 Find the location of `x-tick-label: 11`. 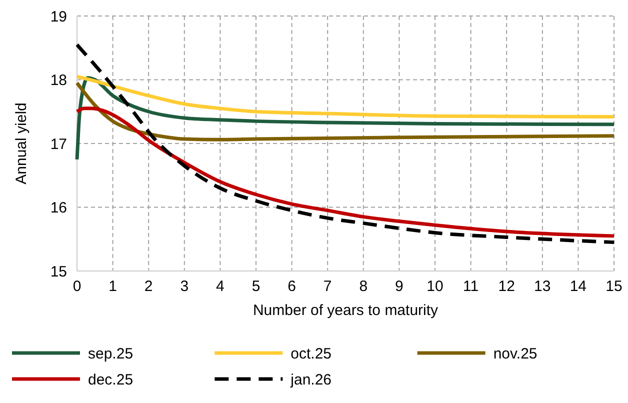

x-tick-label: 11 is located at coordinates (471, 286).